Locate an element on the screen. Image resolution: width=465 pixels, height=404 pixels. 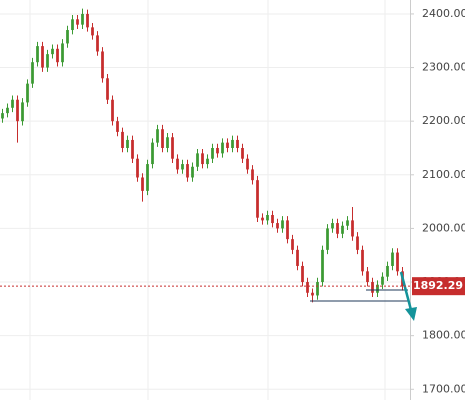
y-tick-label: 2200.00 is located at coordinates (443, 120).